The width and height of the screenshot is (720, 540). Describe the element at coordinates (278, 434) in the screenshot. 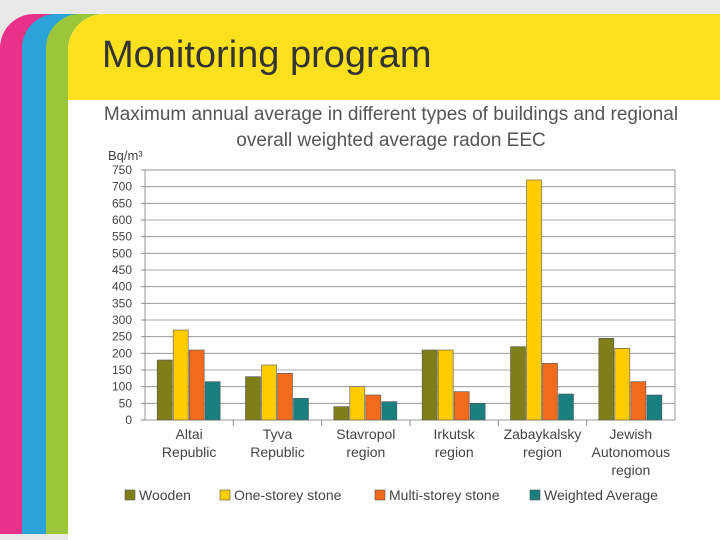

I see `x-tick-label: Tyva` at that location.